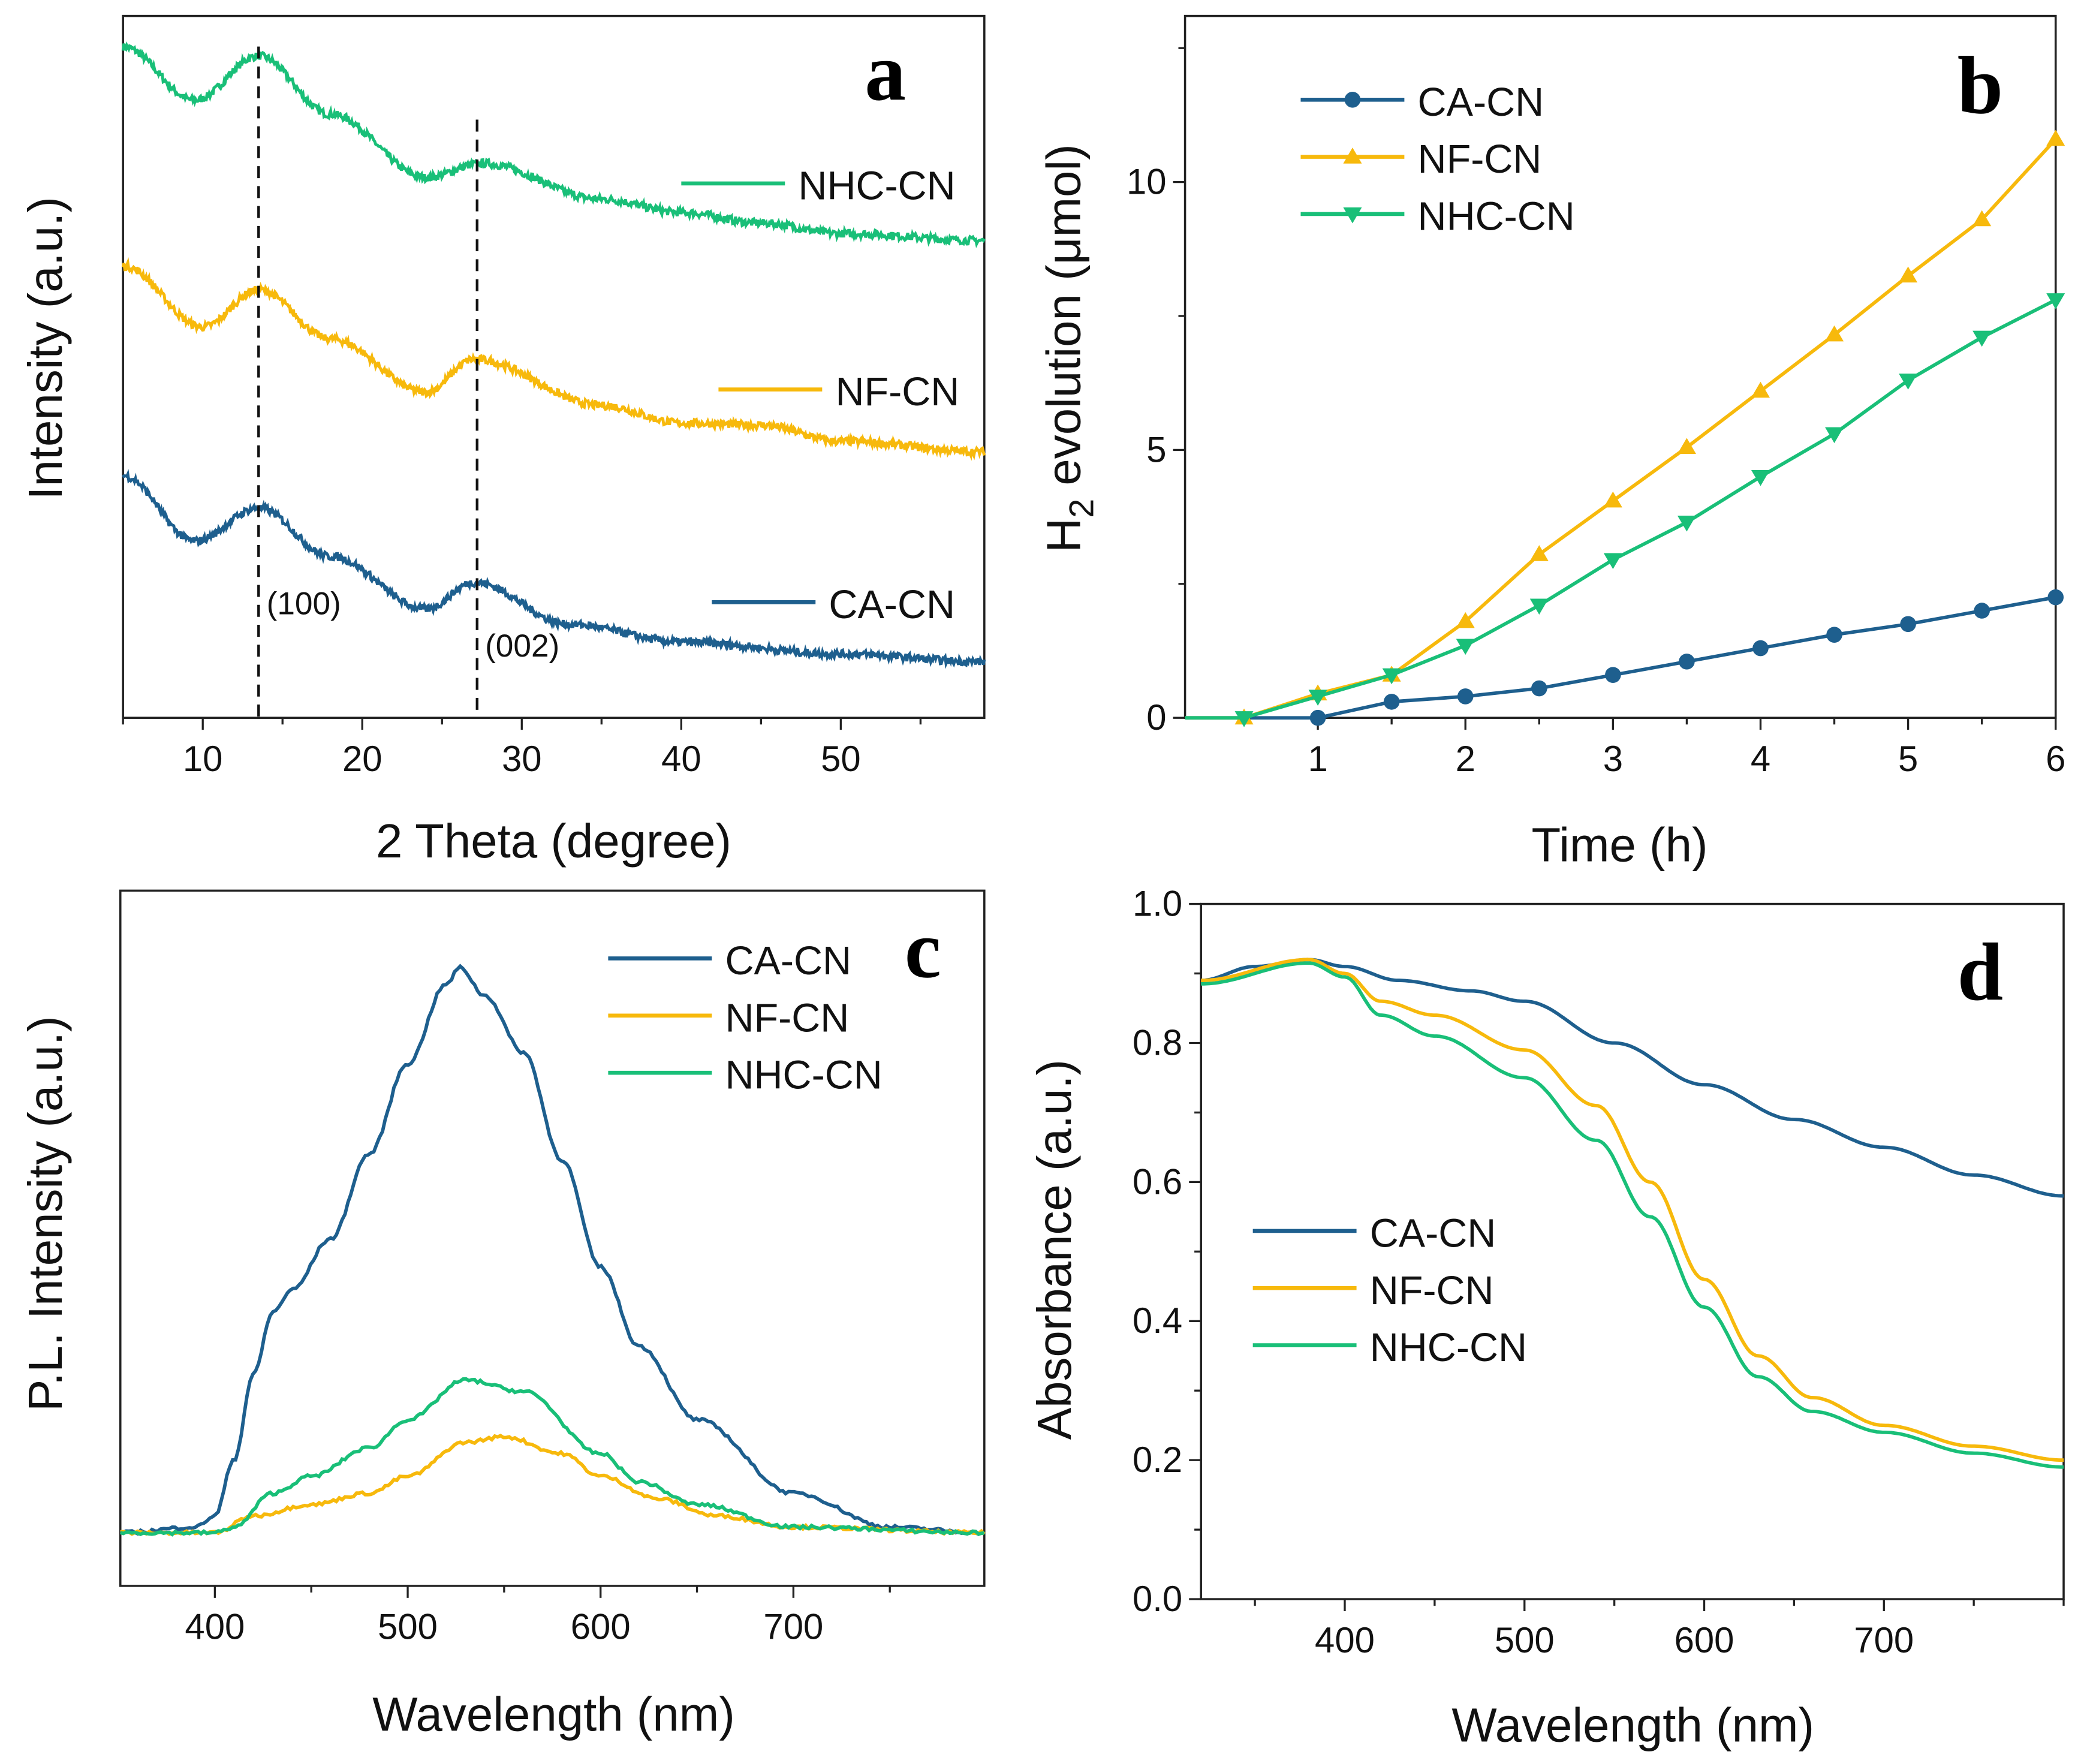 This screenshot has height=1764, width=2075. Describe the element at coordinates (522, 759) in the screenshot. I see `x-tick-label: 30` at that location.